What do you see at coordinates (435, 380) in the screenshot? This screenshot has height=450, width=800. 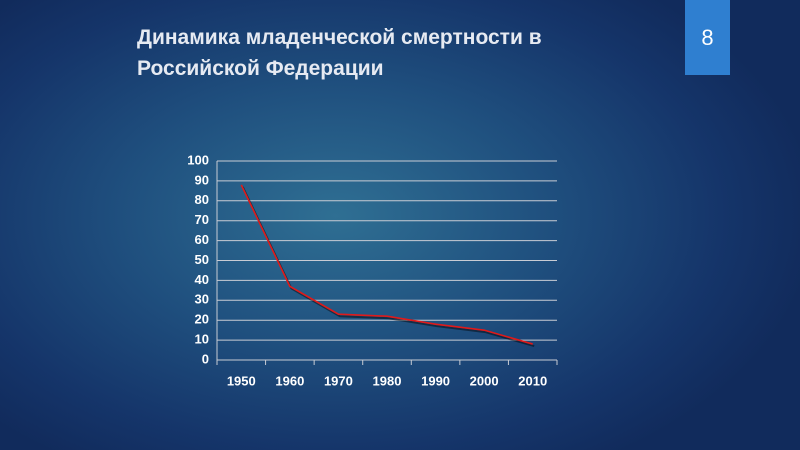 I see `x-tick-label: 1990` at bounding box center [435, 380].